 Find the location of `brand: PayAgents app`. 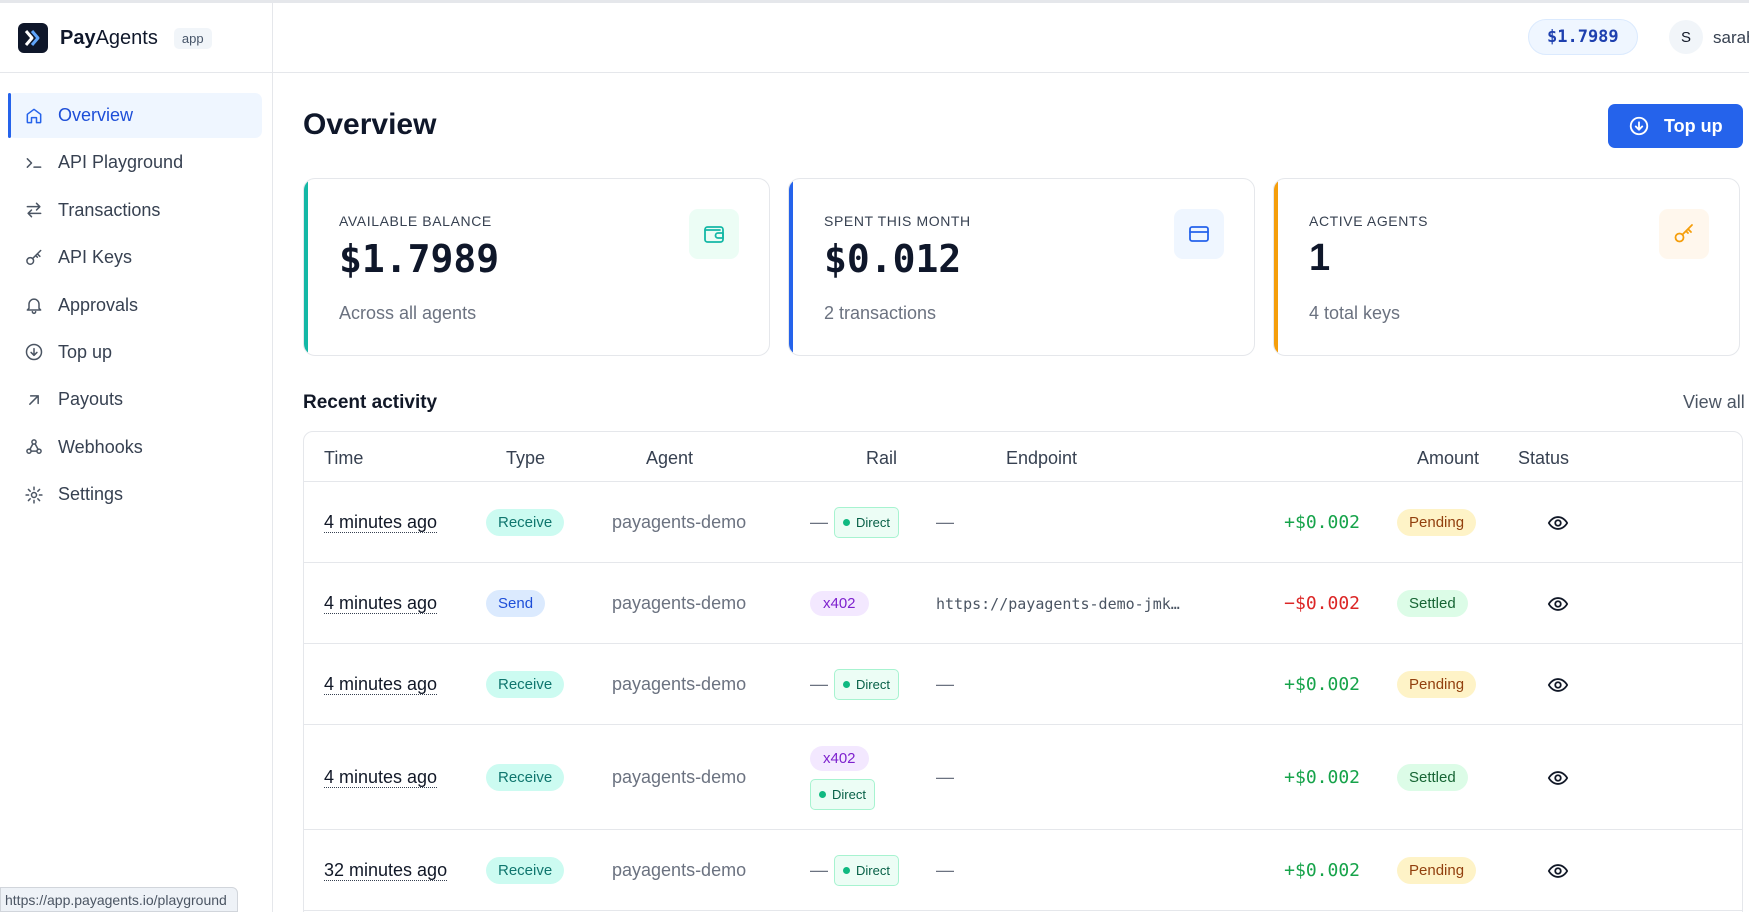

brand: PayAgents app is located at coordinates (115, 38).